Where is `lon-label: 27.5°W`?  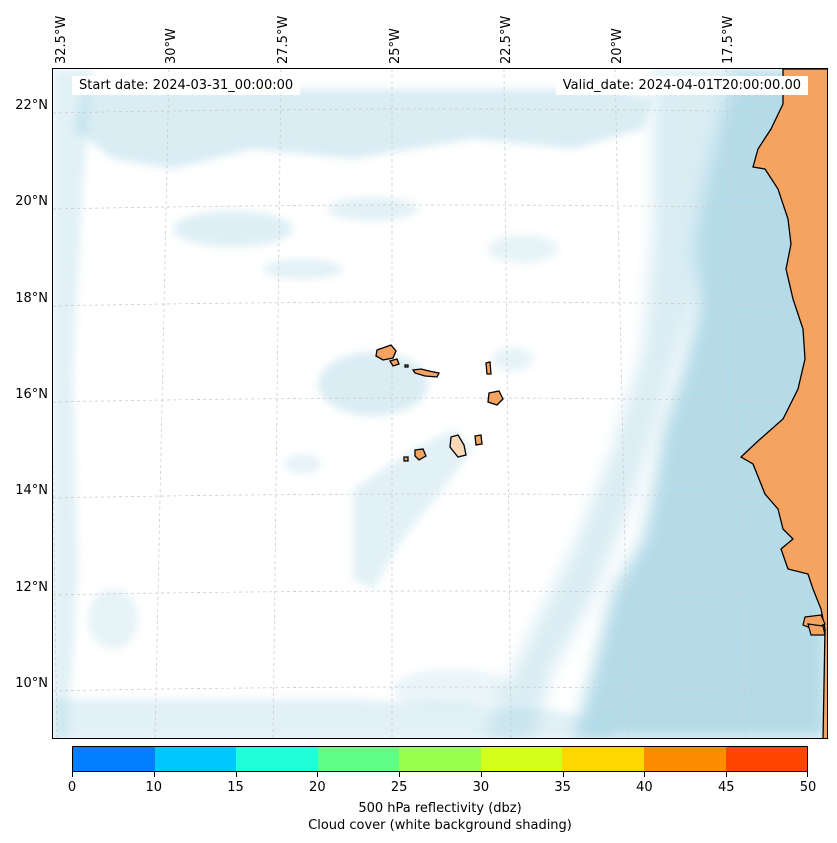 lon-label: 27.5°W is located at coordinates (283, 39).